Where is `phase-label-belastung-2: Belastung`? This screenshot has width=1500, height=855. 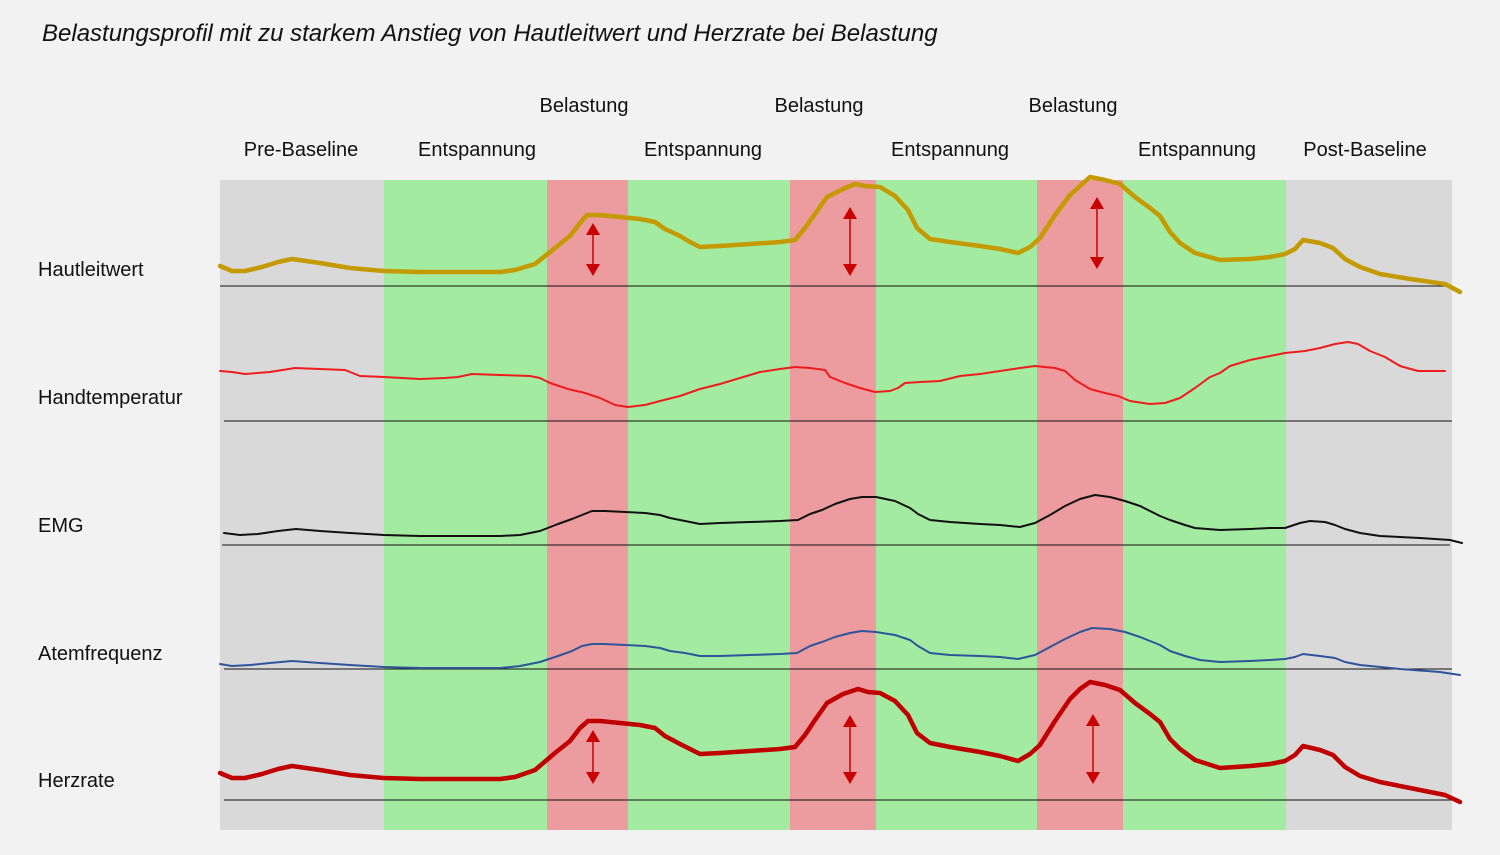
phase-label-belastung-2: Belastung is located at coordinates (819, 106).